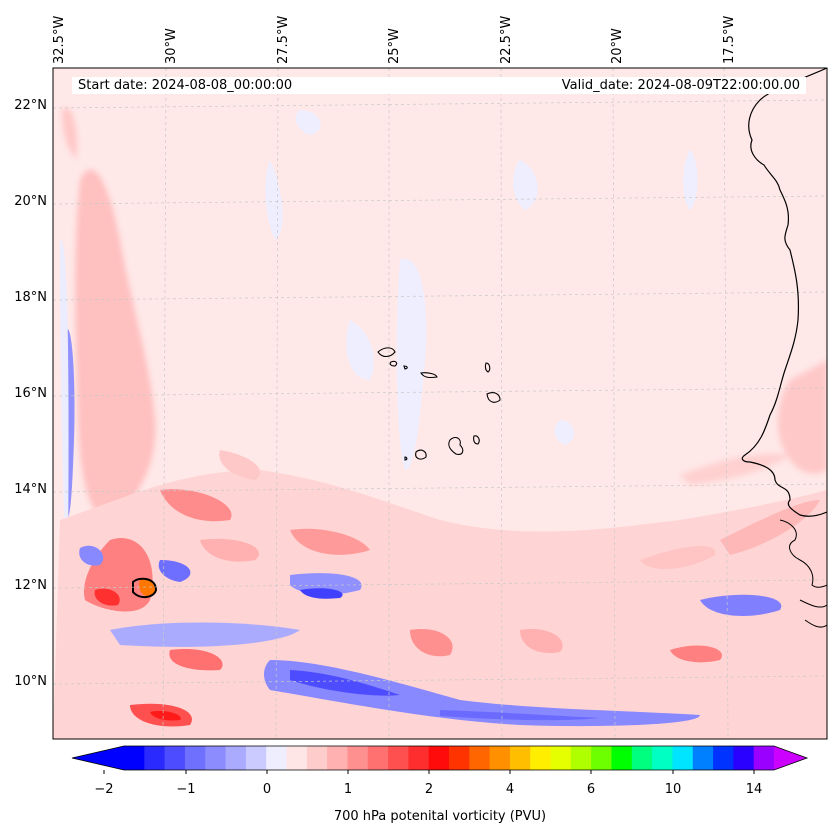 This screenshot has height=836, width=837. What do you see at coordinates (591, 789) in the screenshot?
I see `colorbar-tick-label: 6` at bounding box center [591, 789].